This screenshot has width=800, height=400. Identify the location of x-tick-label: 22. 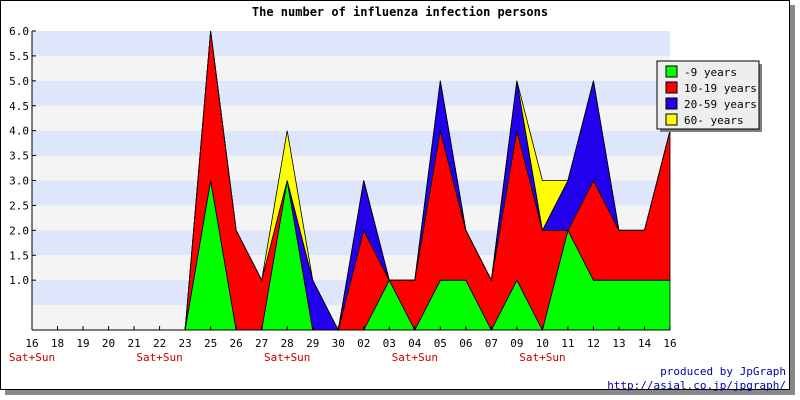
(159, 343).